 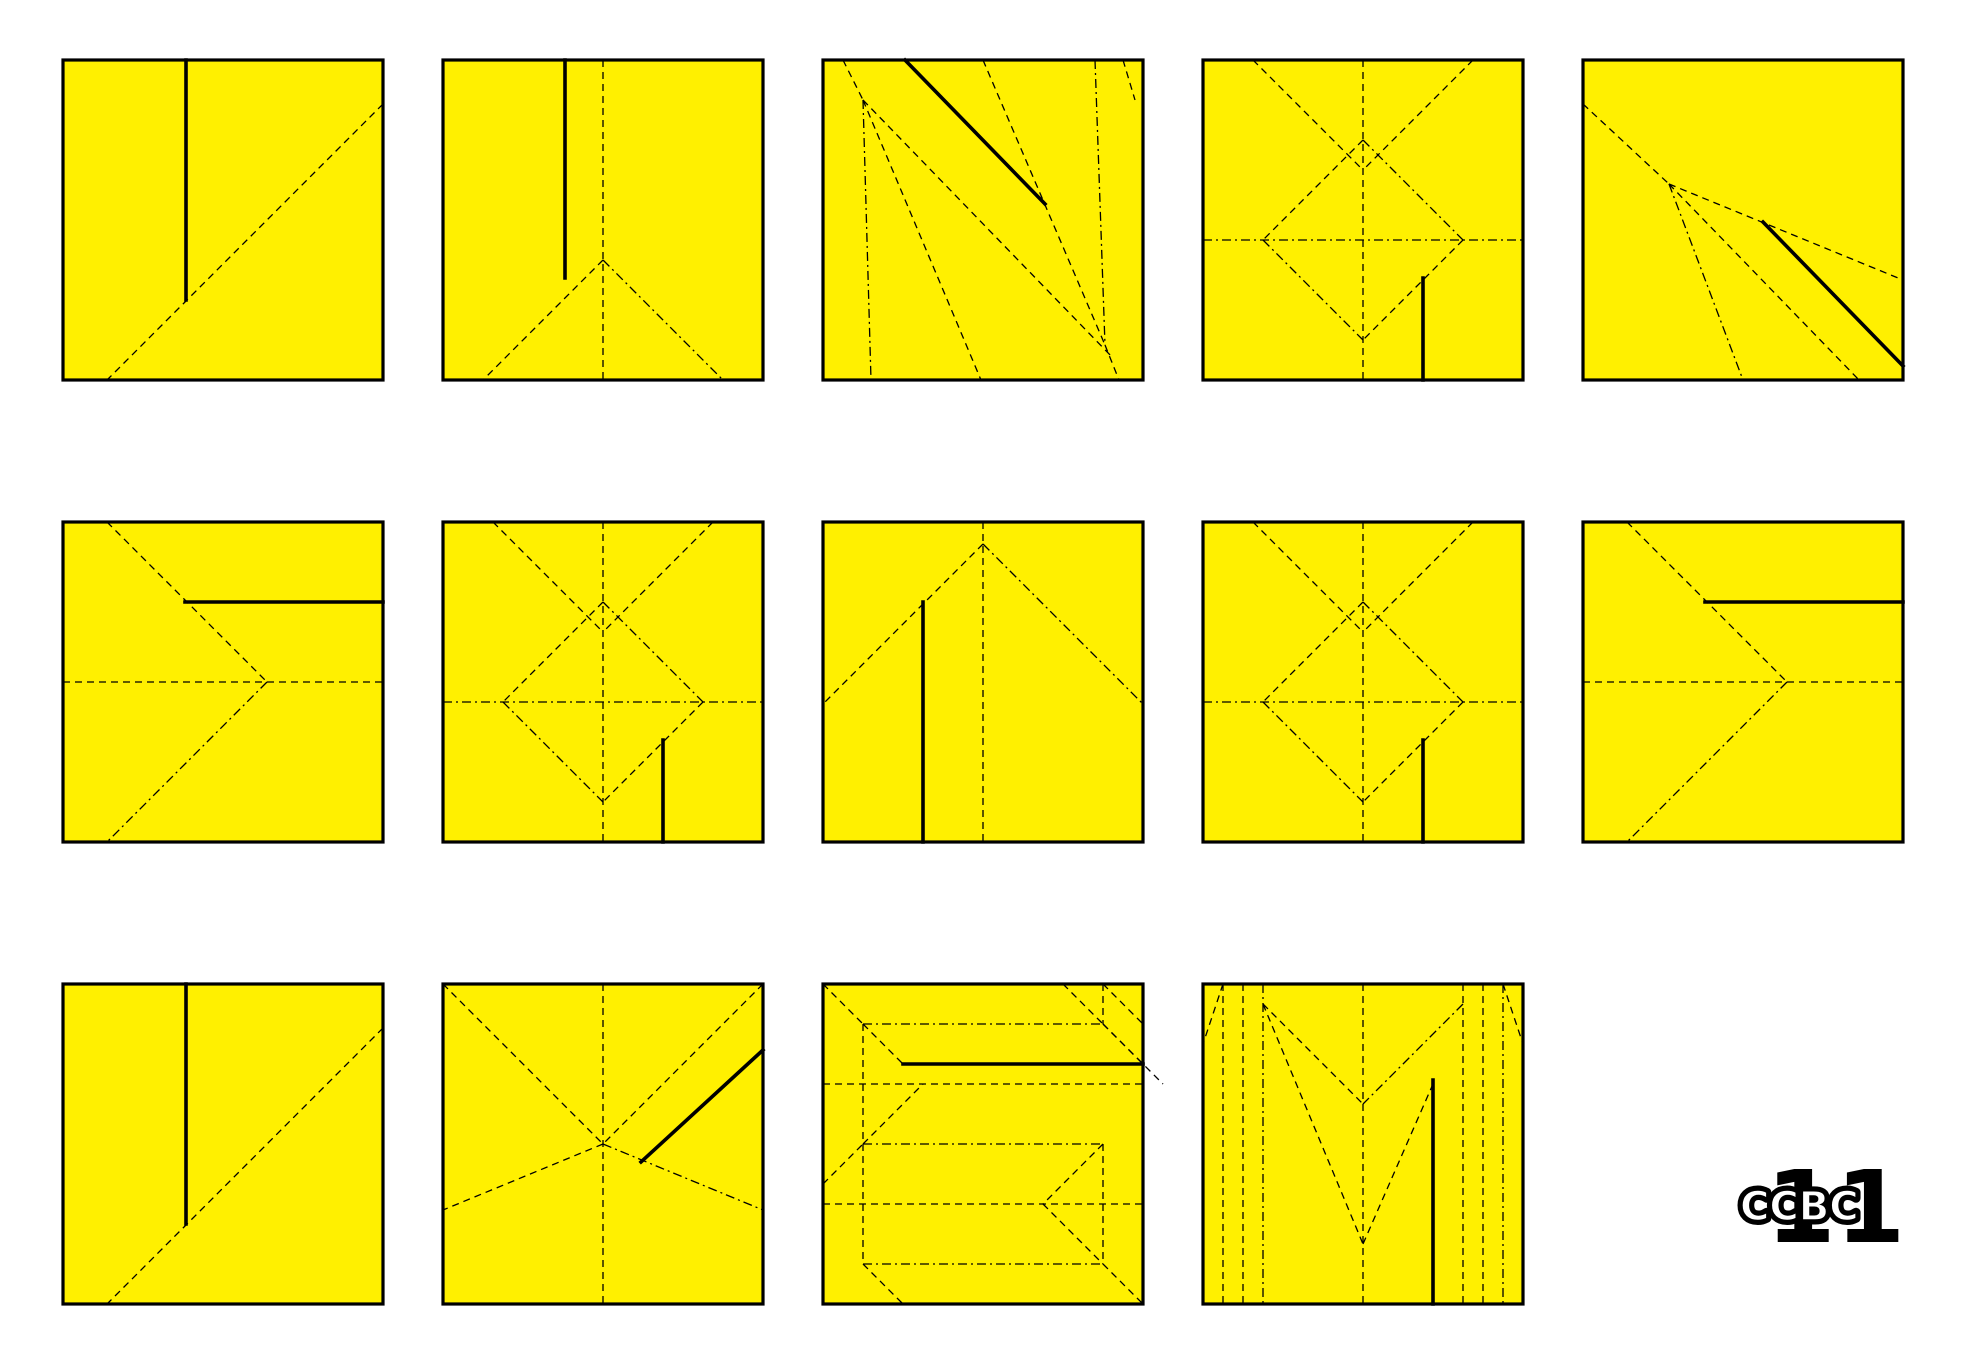 I want to click on ccbc-logo: 11 CCBC CCBC, so click(x=1821, y=1207).